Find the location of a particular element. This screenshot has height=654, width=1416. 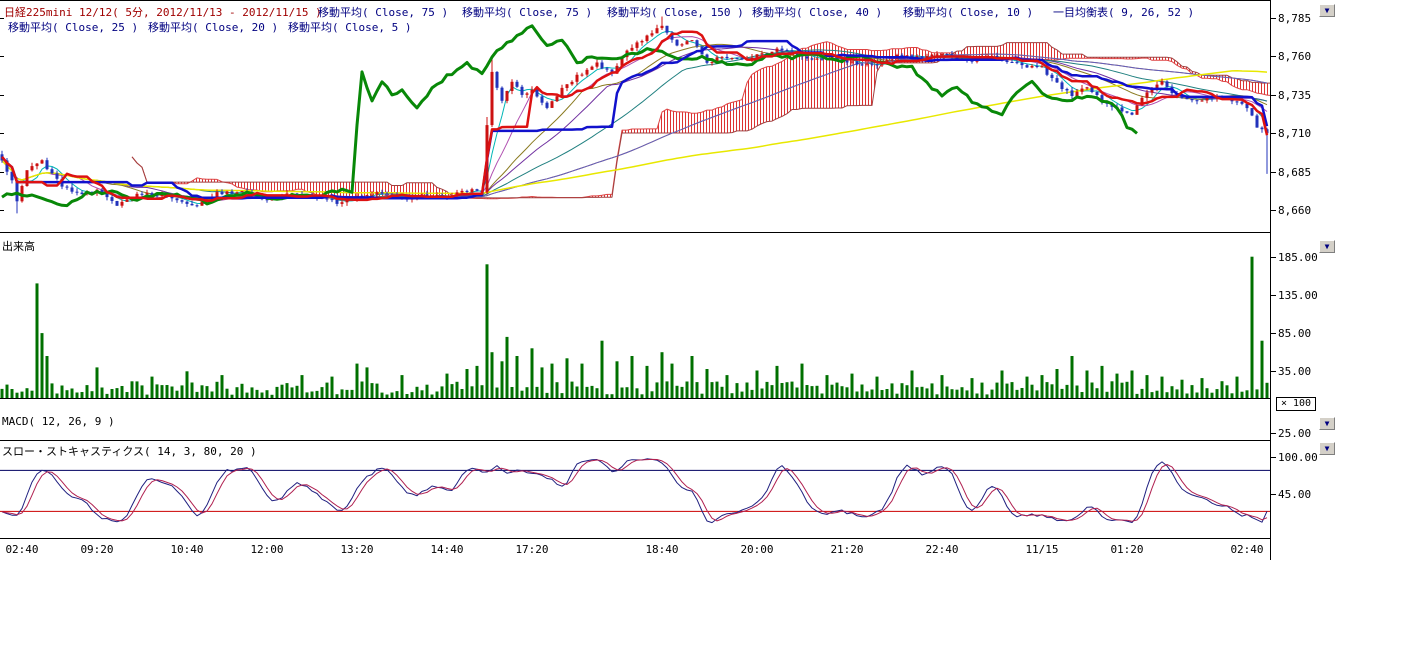

time-axis-label: 22:40 is located at coordinates (942, 549).